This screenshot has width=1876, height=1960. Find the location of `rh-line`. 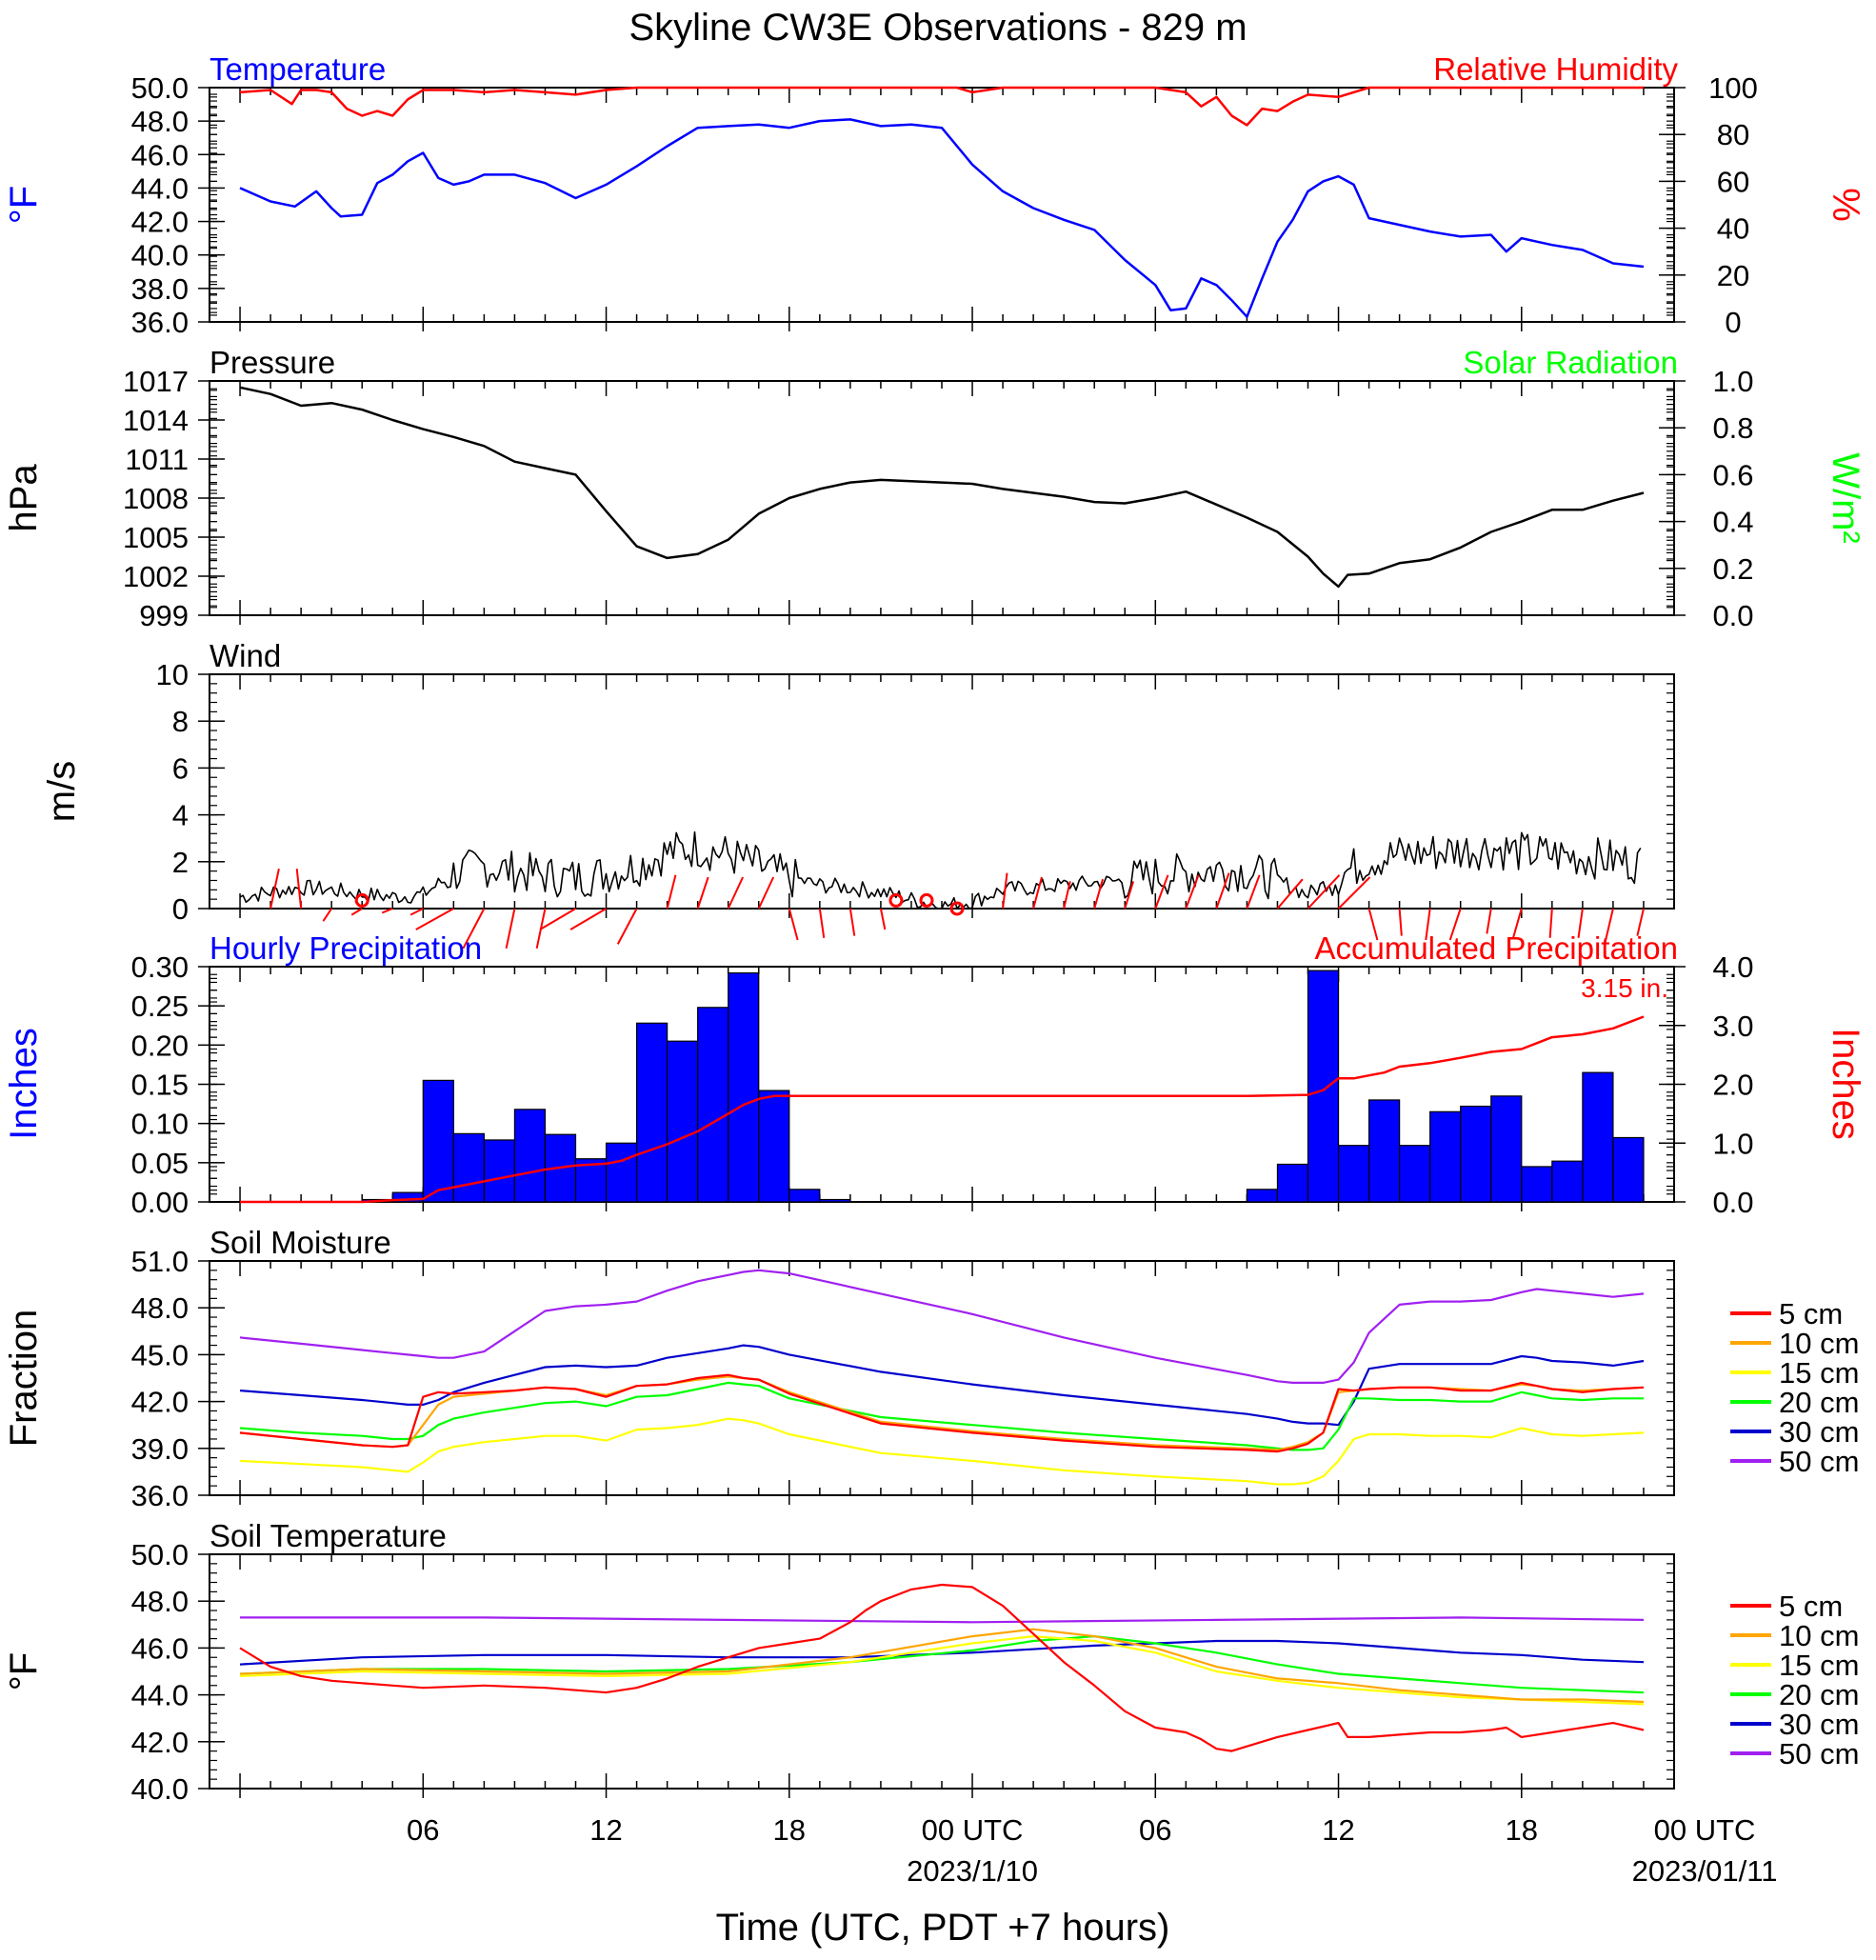

rh-line is located at coordinates (941, 106).